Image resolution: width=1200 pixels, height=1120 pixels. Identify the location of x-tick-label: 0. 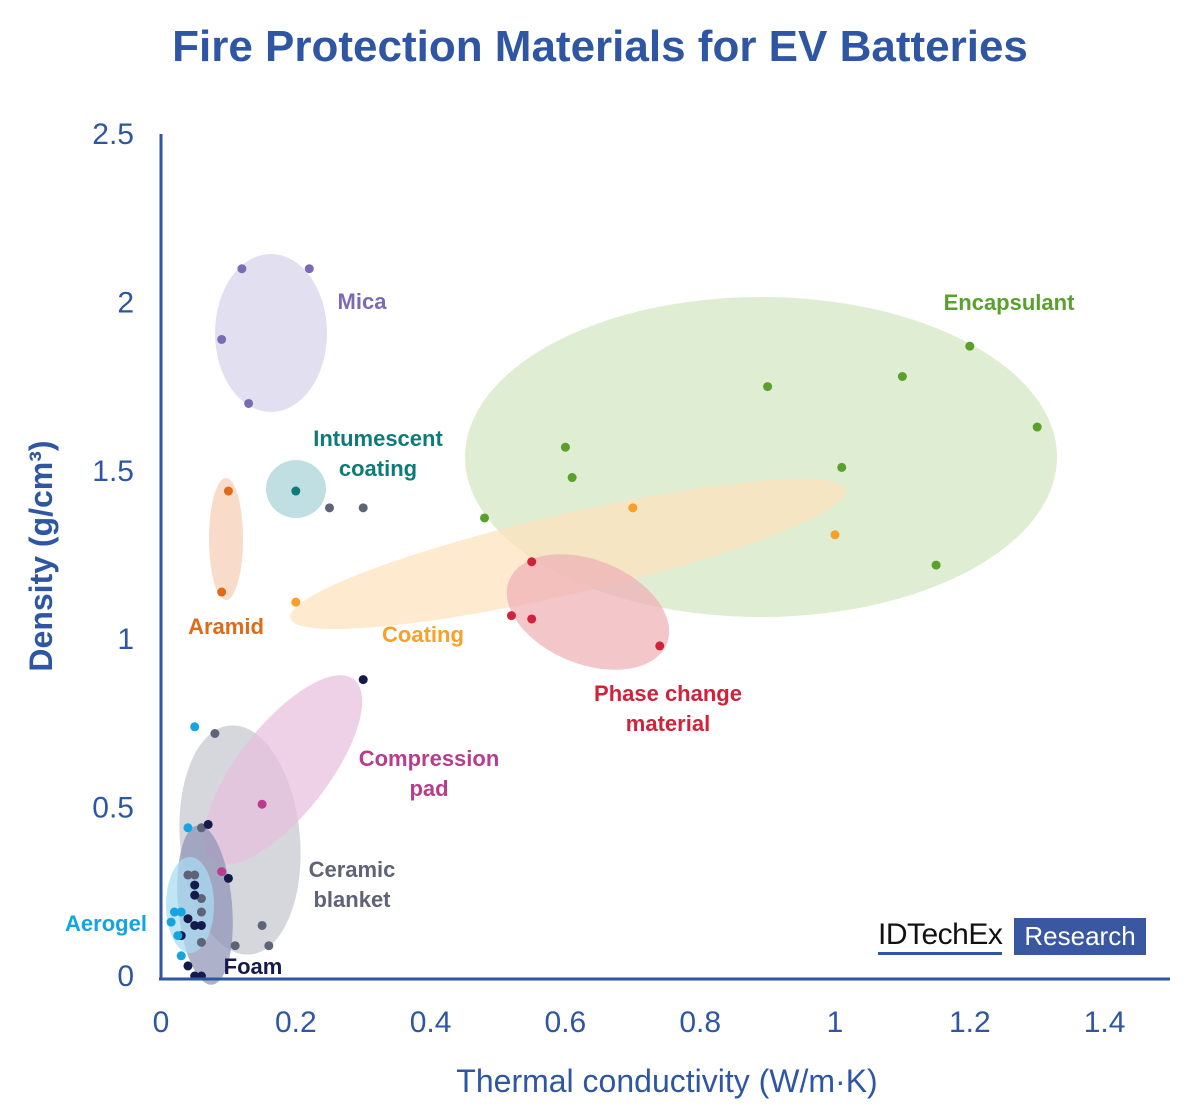
(161, 1022).